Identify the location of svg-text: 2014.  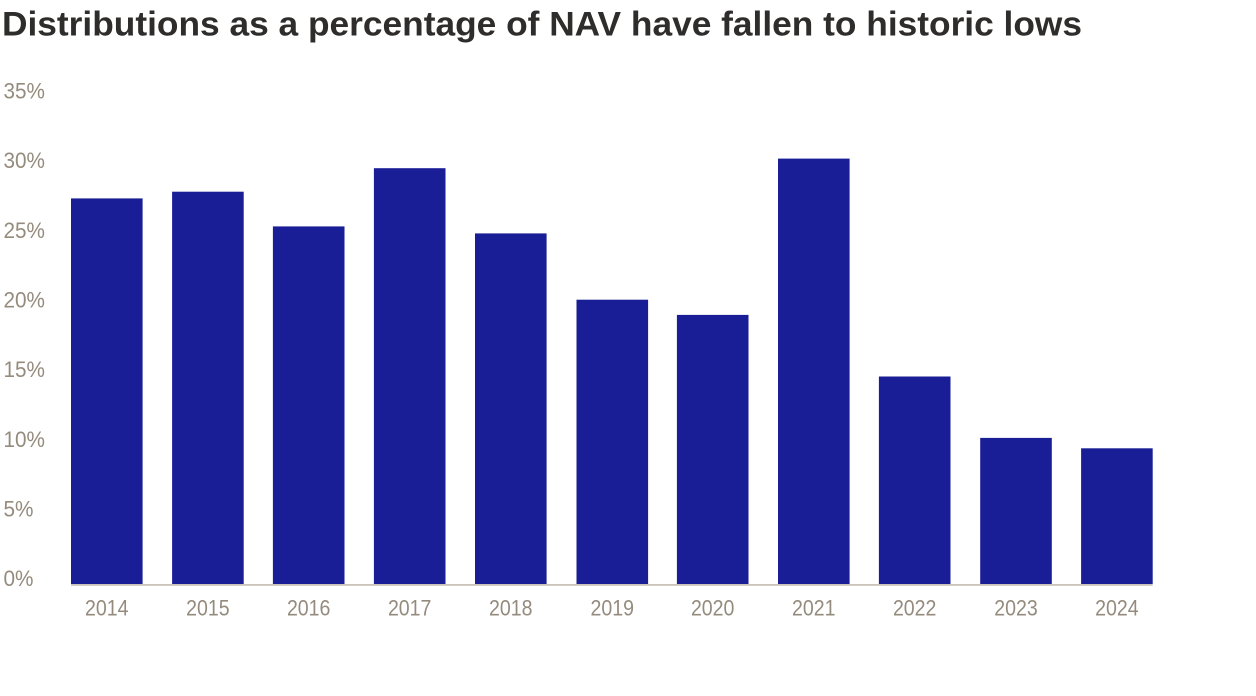
(107, 607).